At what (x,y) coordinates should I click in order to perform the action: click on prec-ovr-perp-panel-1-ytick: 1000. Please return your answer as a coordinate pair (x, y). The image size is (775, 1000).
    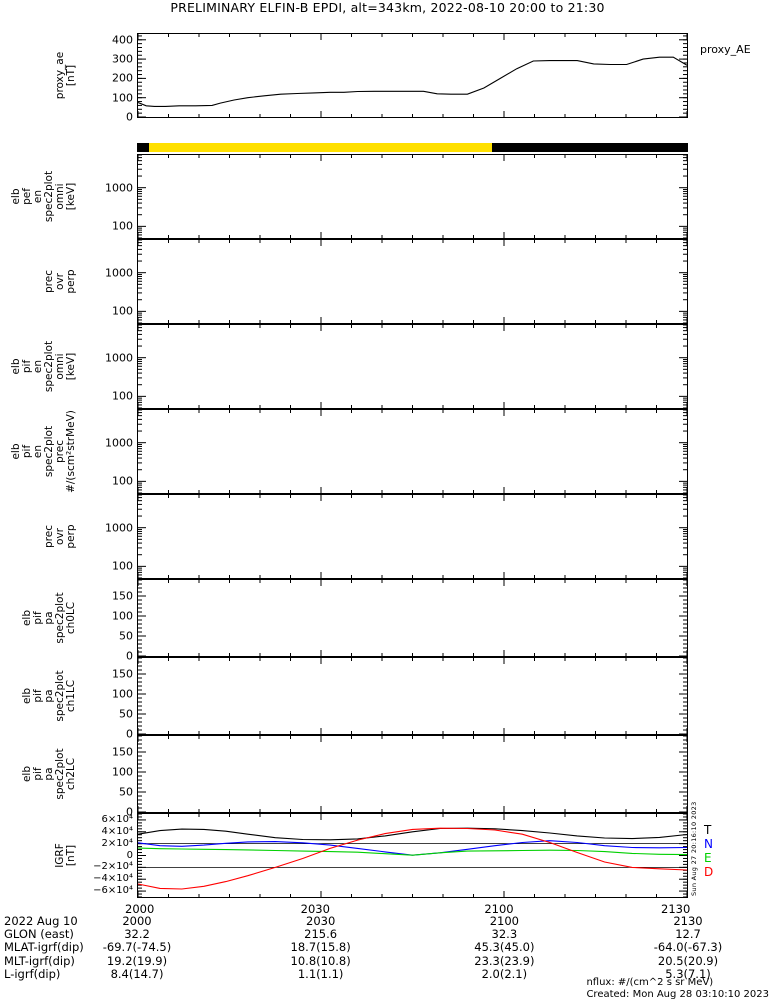
    Looking at the image, I should click on (119, 273).